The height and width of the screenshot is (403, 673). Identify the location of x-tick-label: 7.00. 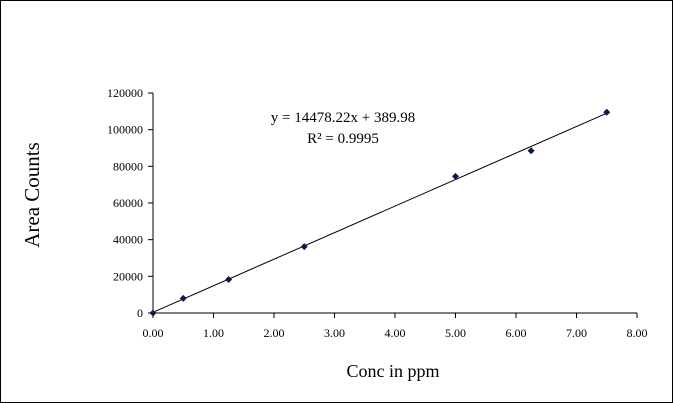
(576, 333).